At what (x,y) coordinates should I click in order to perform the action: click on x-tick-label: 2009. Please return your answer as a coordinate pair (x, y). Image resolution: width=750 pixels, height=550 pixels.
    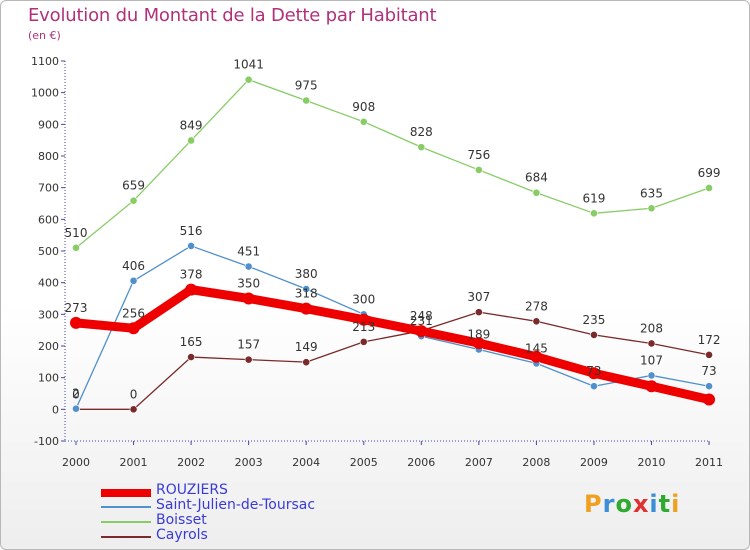
    Looking at the image, I should click on (594, 462).